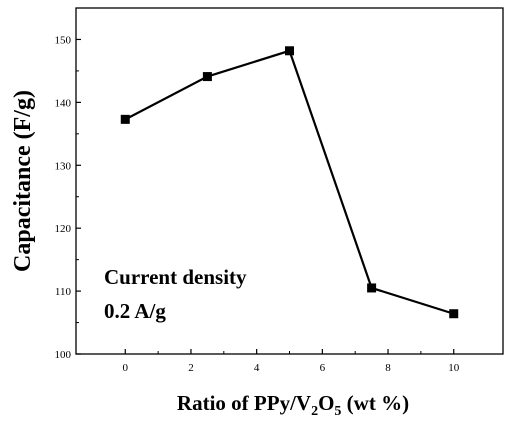  Describe the element at coordinates (23, 181) in the screenshot. I see `y-axis-title: Capacitance (F/g)` at that location.